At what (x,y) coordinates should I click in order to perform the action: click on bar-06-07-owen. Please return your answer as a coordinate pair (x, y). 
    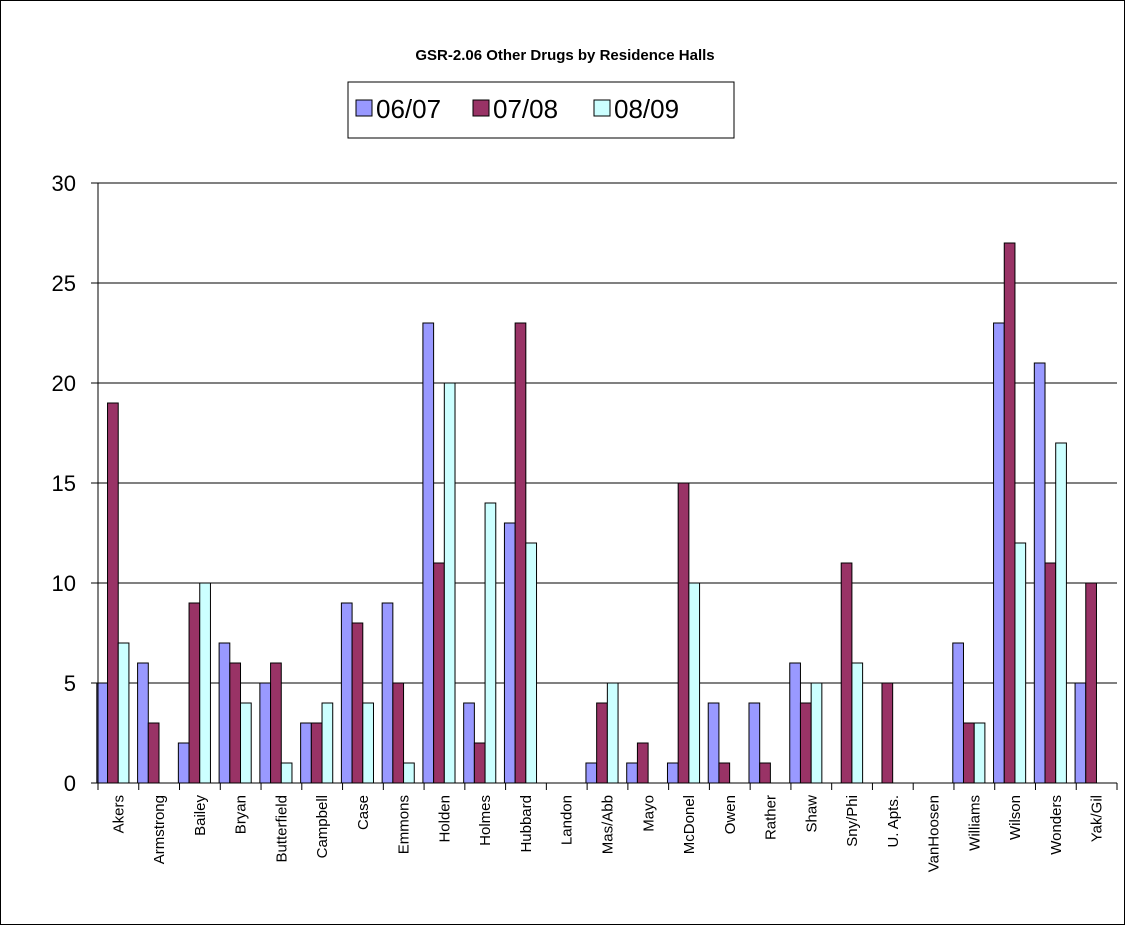
    Looking at the image, I should click on (713, 743).